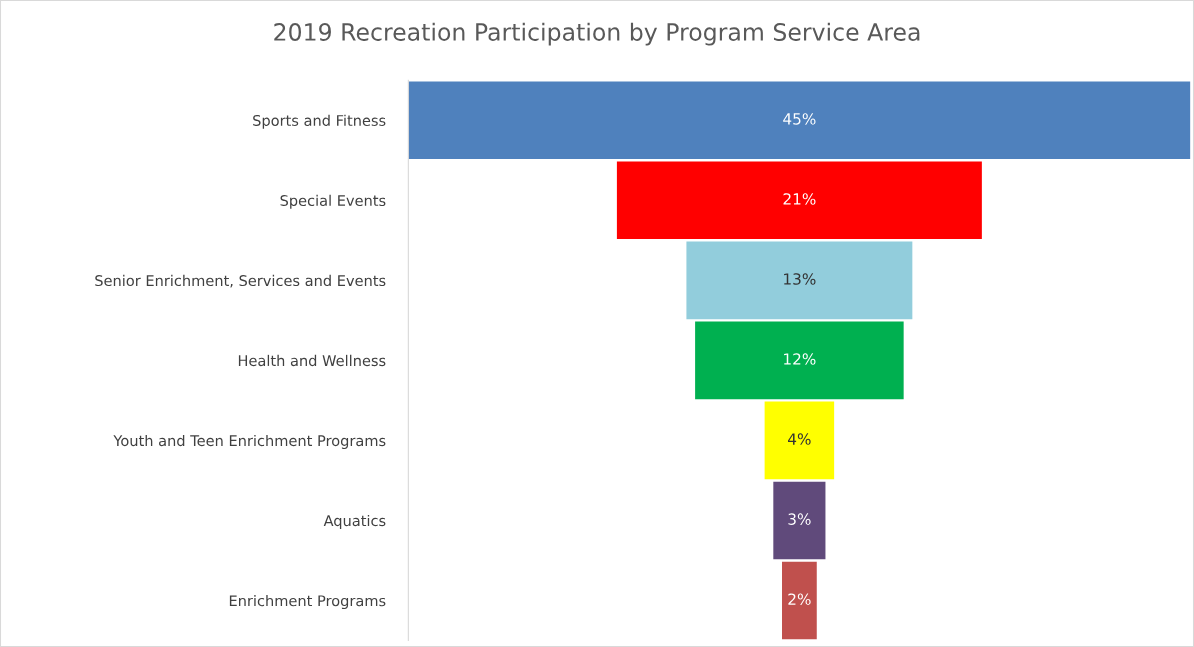 The image size is (1194, 647). Describe the element at coordinates (354, 522) in the screenshot. I see `category-label: Aquatics` at that location.